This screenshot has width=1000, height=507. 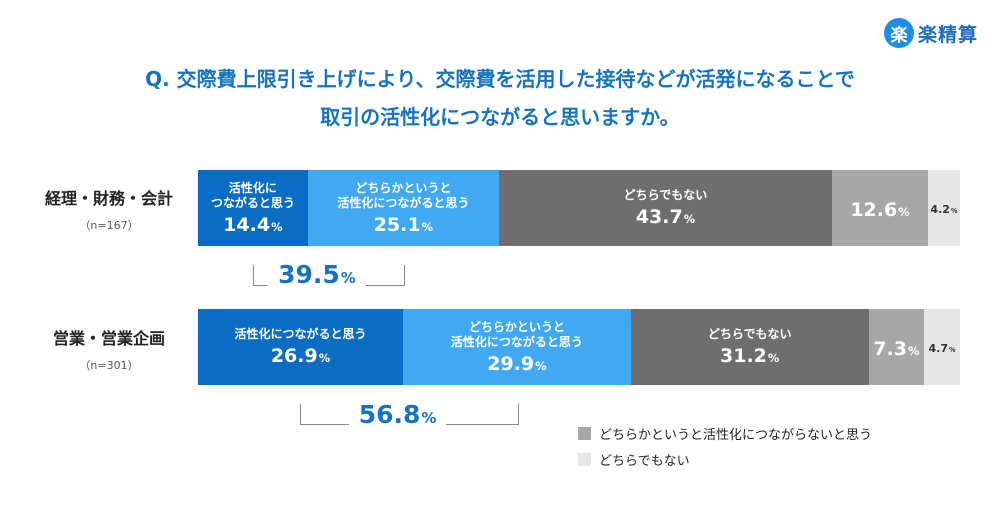 What do you see at coordinates (109, 365) in the screenshot?
I see `row-n-1: （n=301）` at bounding box center [109, 365].